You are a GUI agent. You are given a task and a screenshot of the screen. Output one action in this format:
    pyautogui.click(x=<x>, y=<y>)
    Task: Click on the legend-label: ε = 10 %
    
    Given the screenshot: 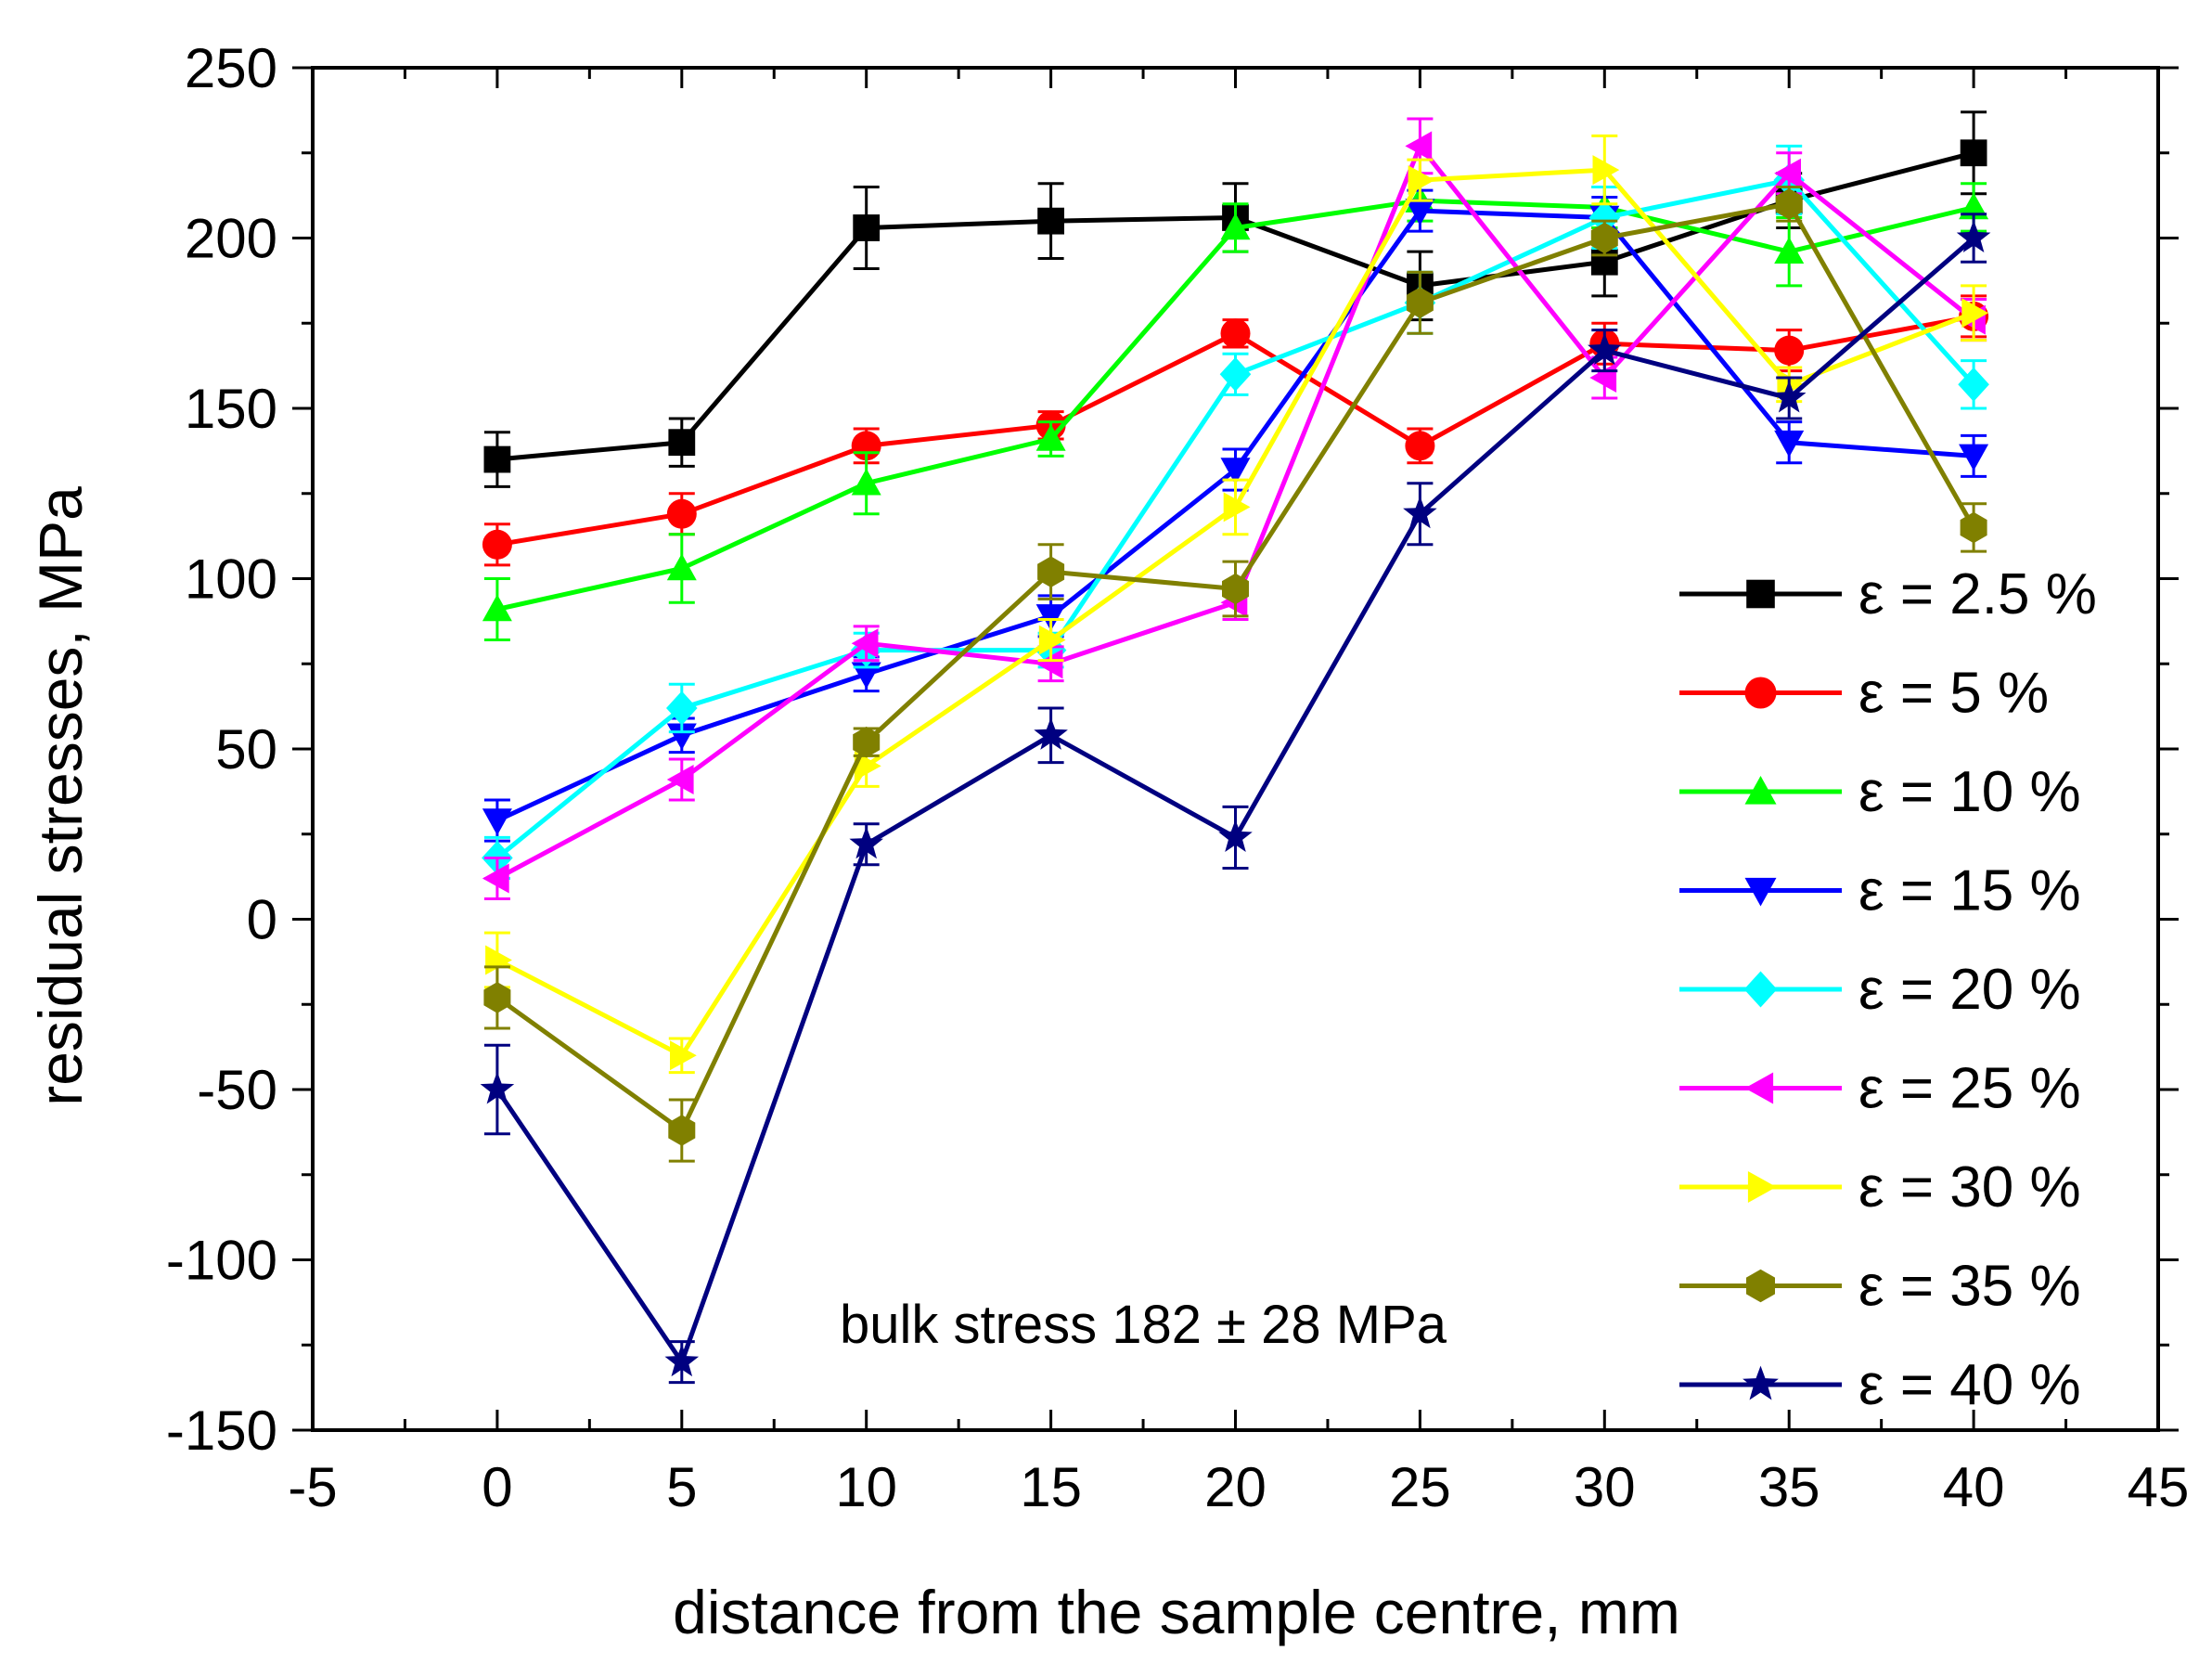 What is the action you would take?
    pyautogui.click(x=1970, y=792)
    